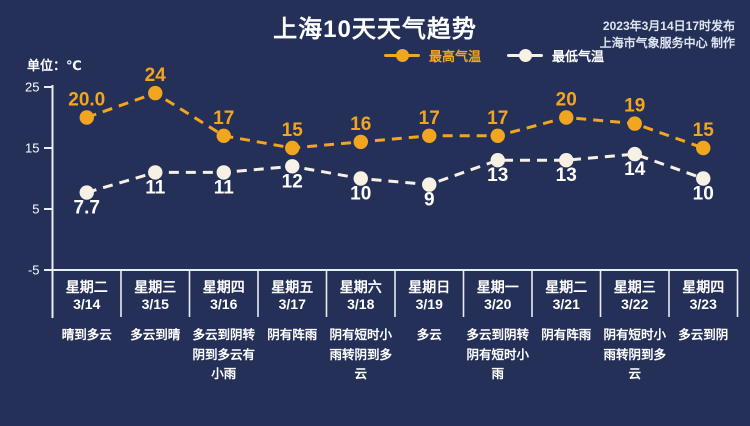 Image resolution: width=750 pixels, height=426 pixels. Describe the element at coordinates (429, 294) in the screenshot. I see `day-date-cell: 星期日 3/19` at that location.